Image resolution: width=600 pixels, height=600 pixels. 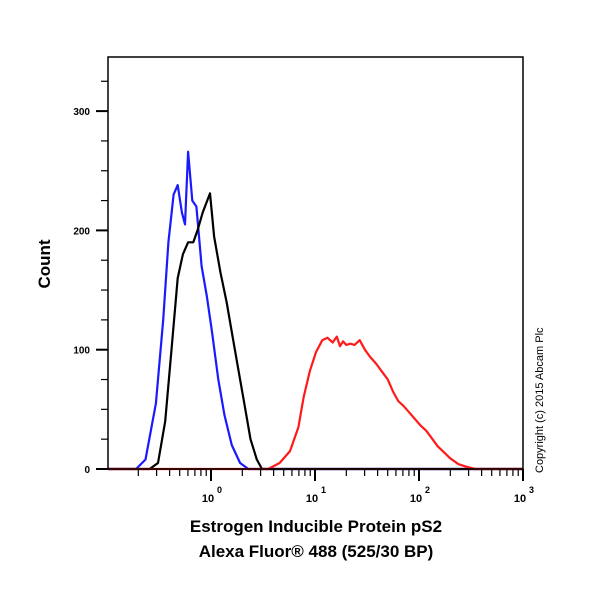 What do you see at coordinates (323, 490) in the screenshot?
I see `x-tick-label-exponent: 1` at bounding box center [323, 490].